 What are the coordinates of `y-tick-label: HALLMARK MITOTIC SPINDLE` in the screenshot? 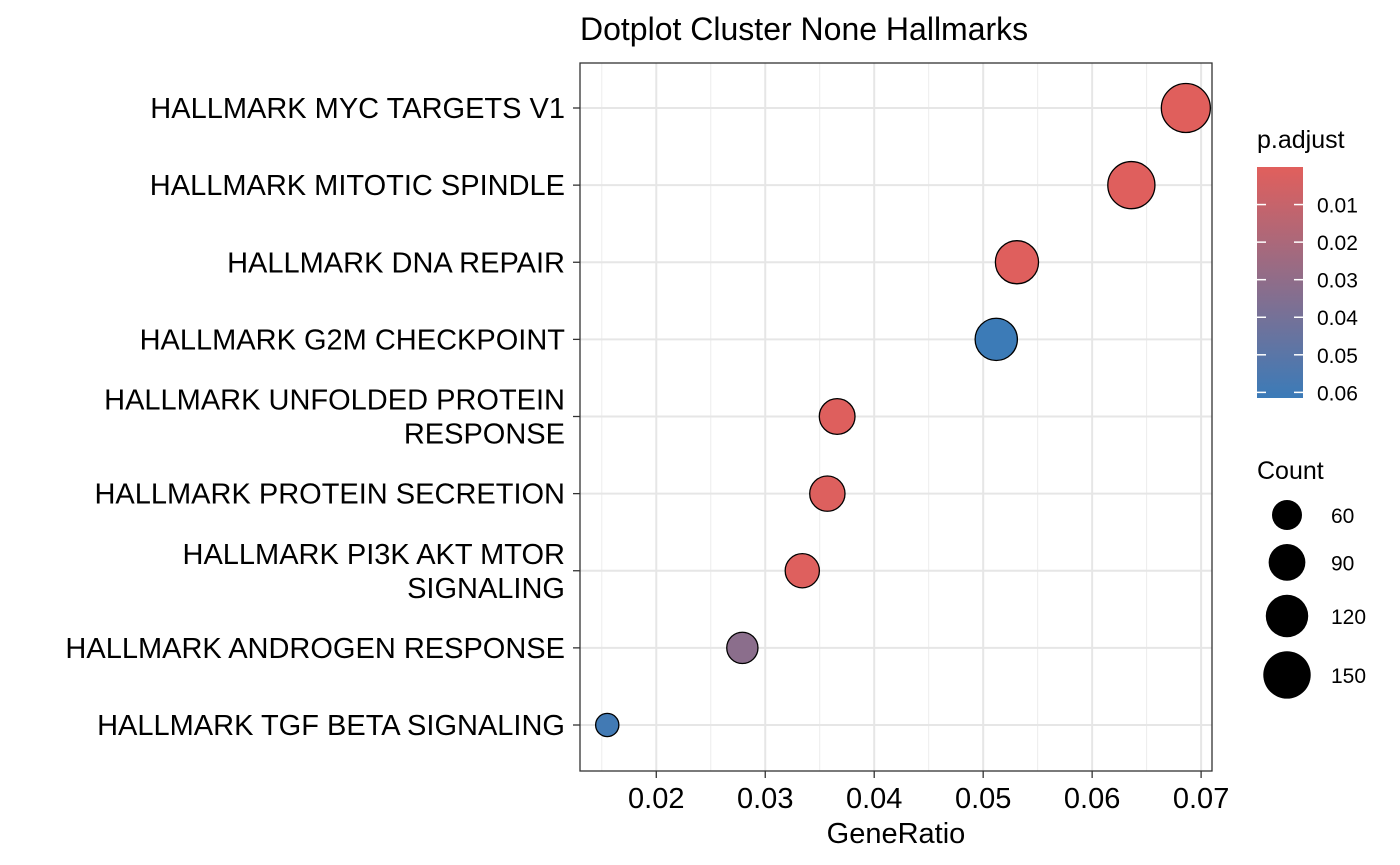 It's located at (357, 186).